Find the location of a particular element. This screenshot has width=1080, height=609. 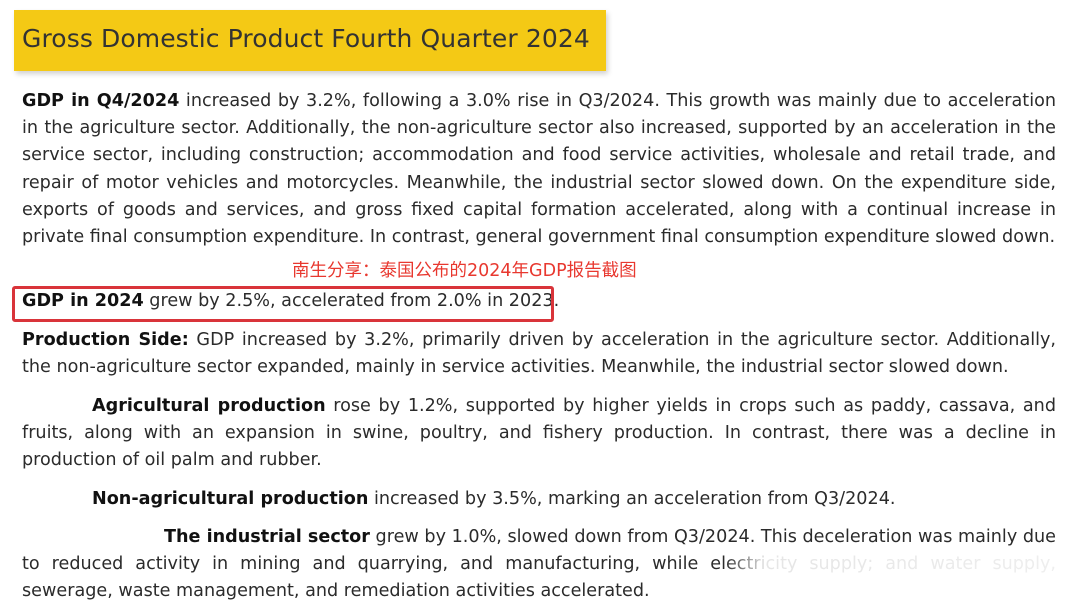

paragraph-lead: Production Side: is located at coordinates (105, 340).